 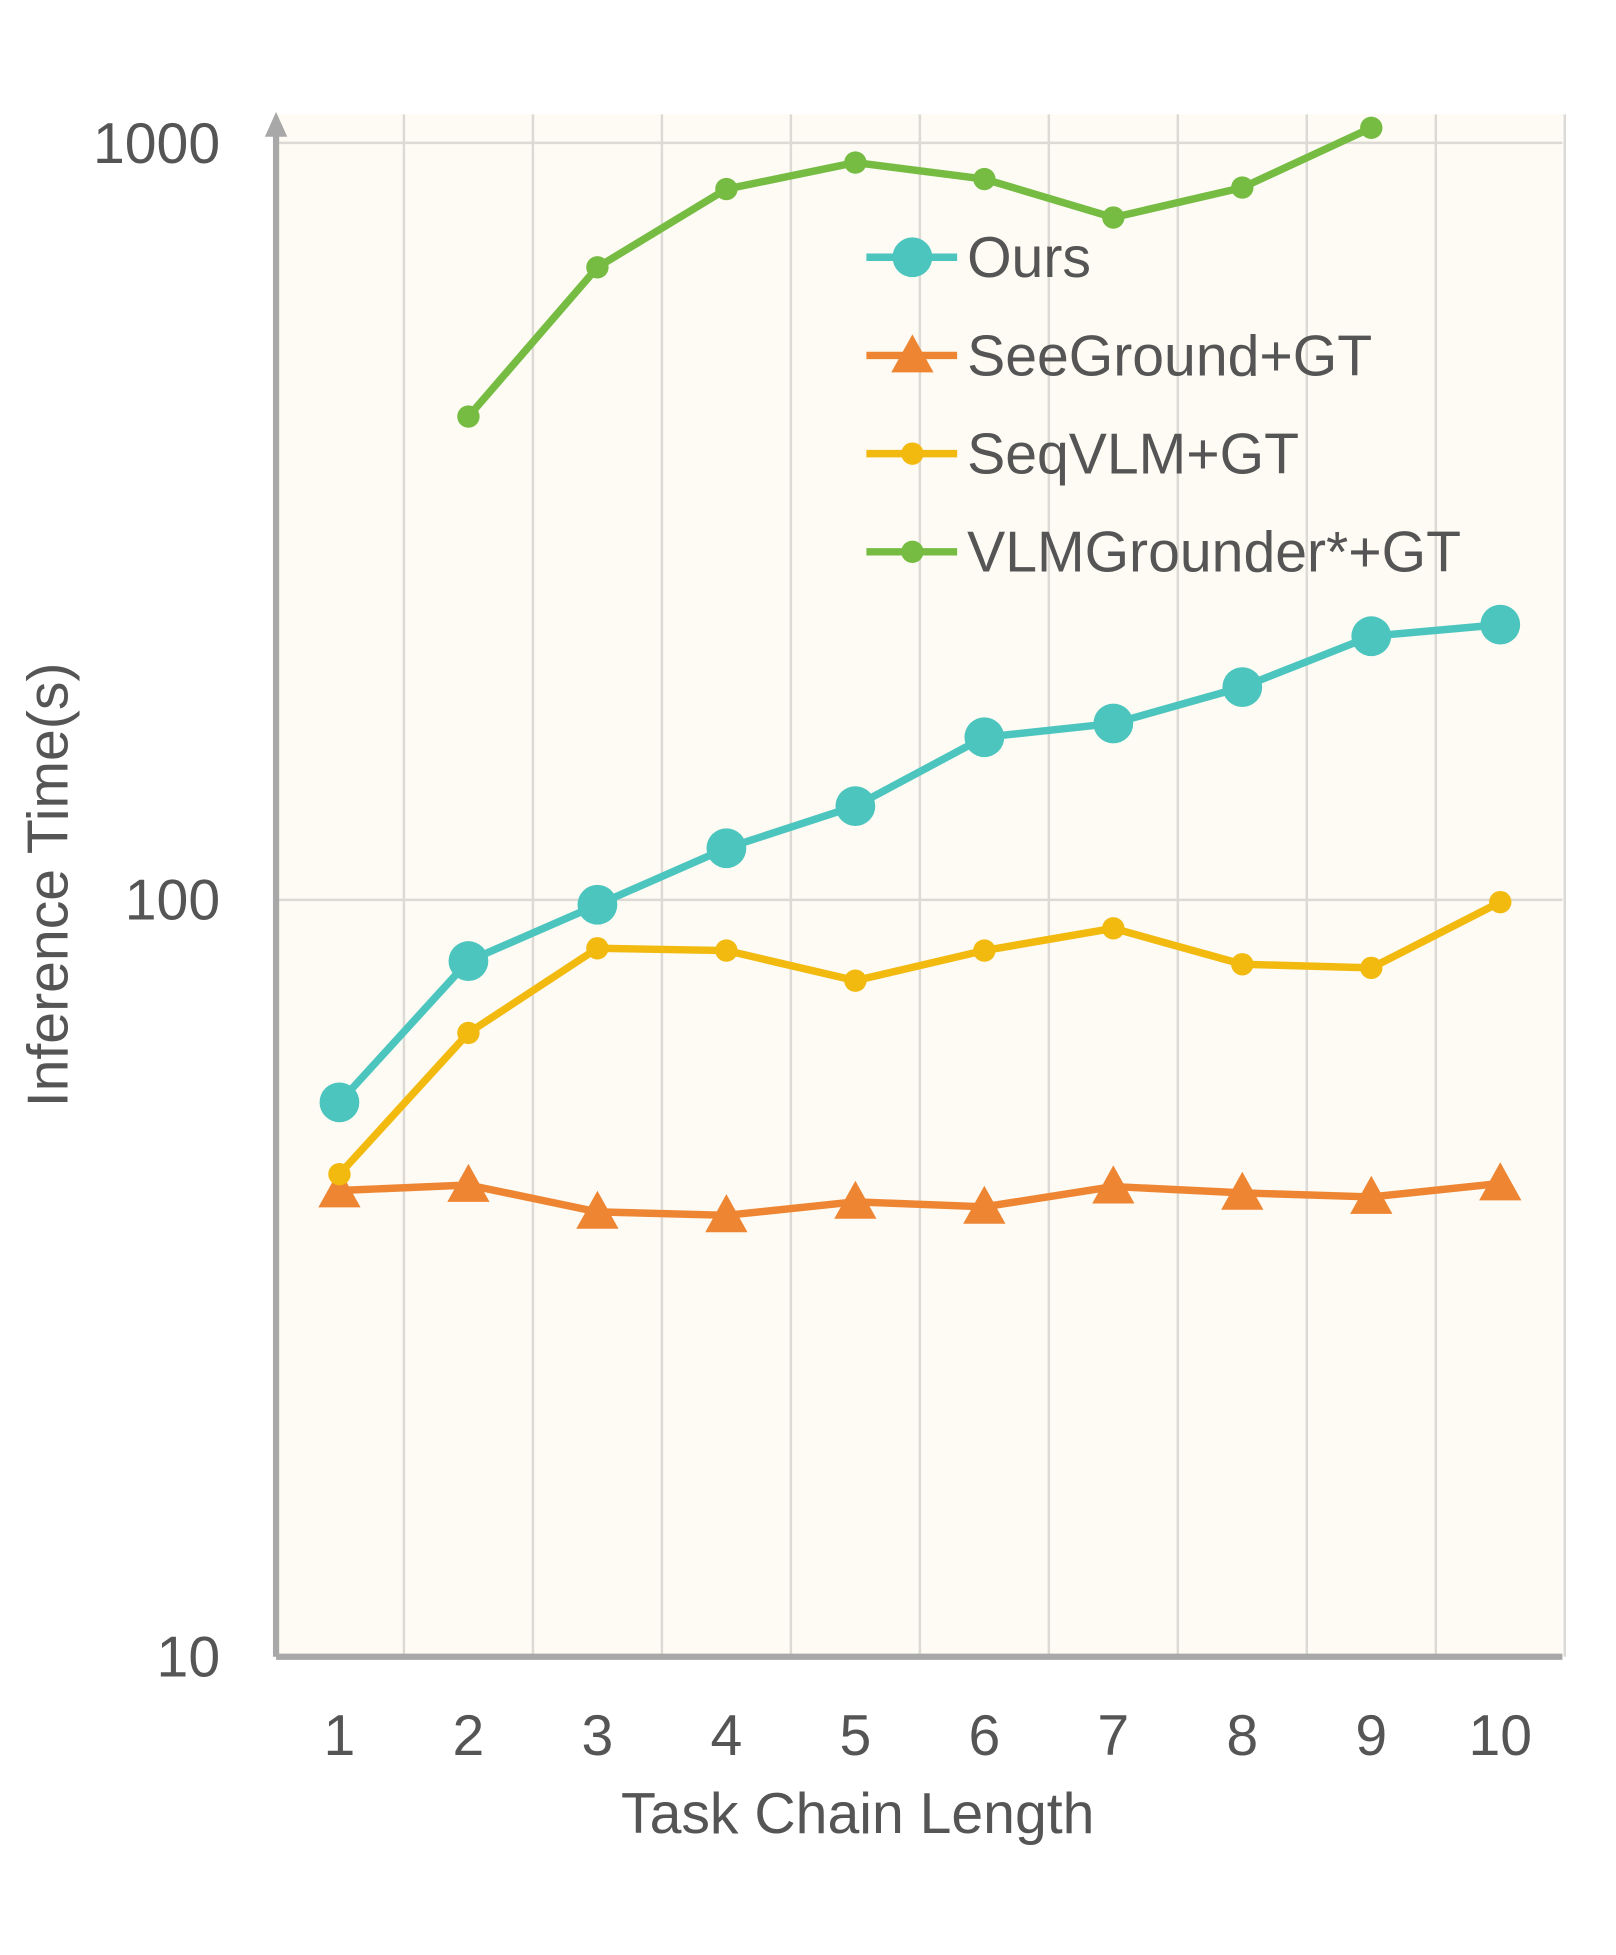 I want to click on legend-item: Ours, so click(x=978, y=258).